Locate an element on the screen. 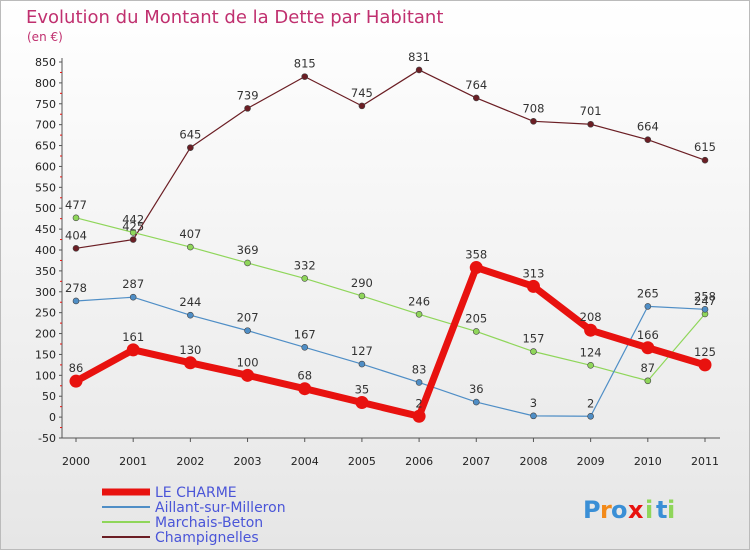 This screenshot has width=750, height=550. logo-letter: P is located at coordinates (592, 510).